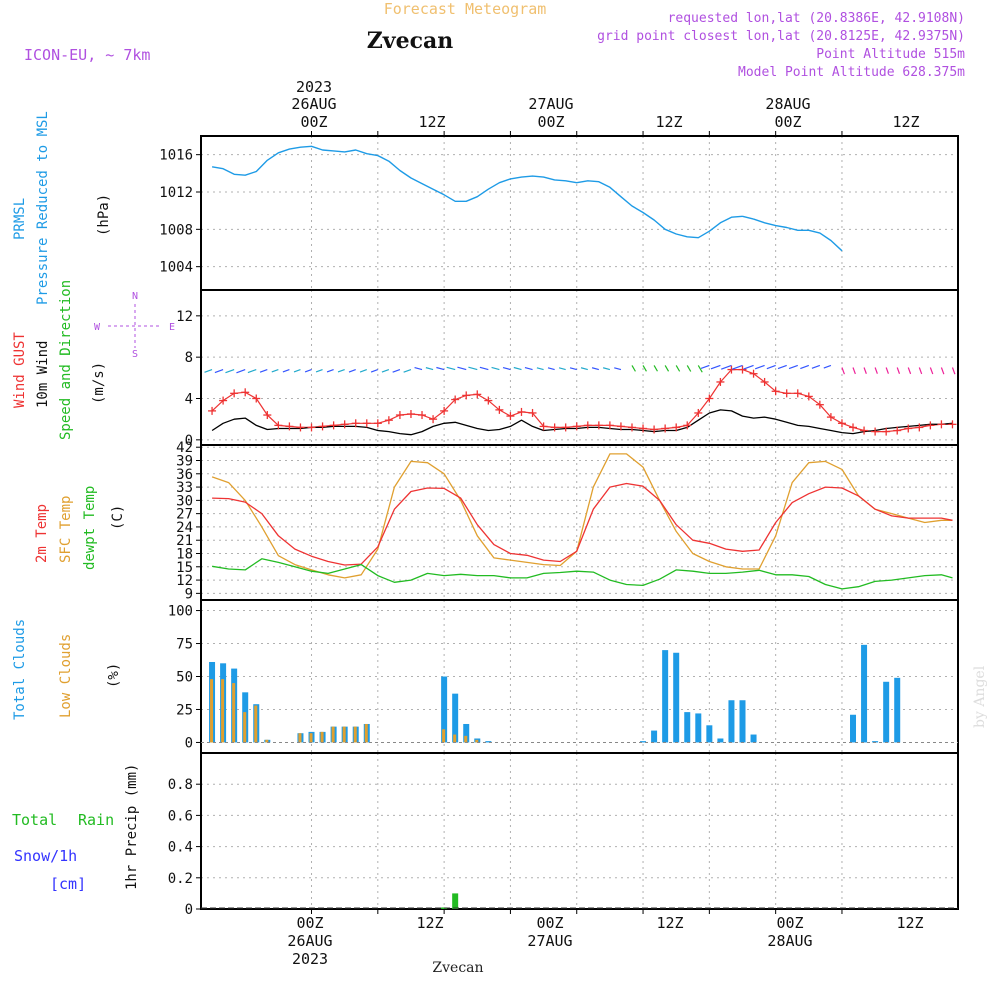 The height and width of the screenshot is (1000, 1000). I want to click on dewpoint-line, so click(582, 574).